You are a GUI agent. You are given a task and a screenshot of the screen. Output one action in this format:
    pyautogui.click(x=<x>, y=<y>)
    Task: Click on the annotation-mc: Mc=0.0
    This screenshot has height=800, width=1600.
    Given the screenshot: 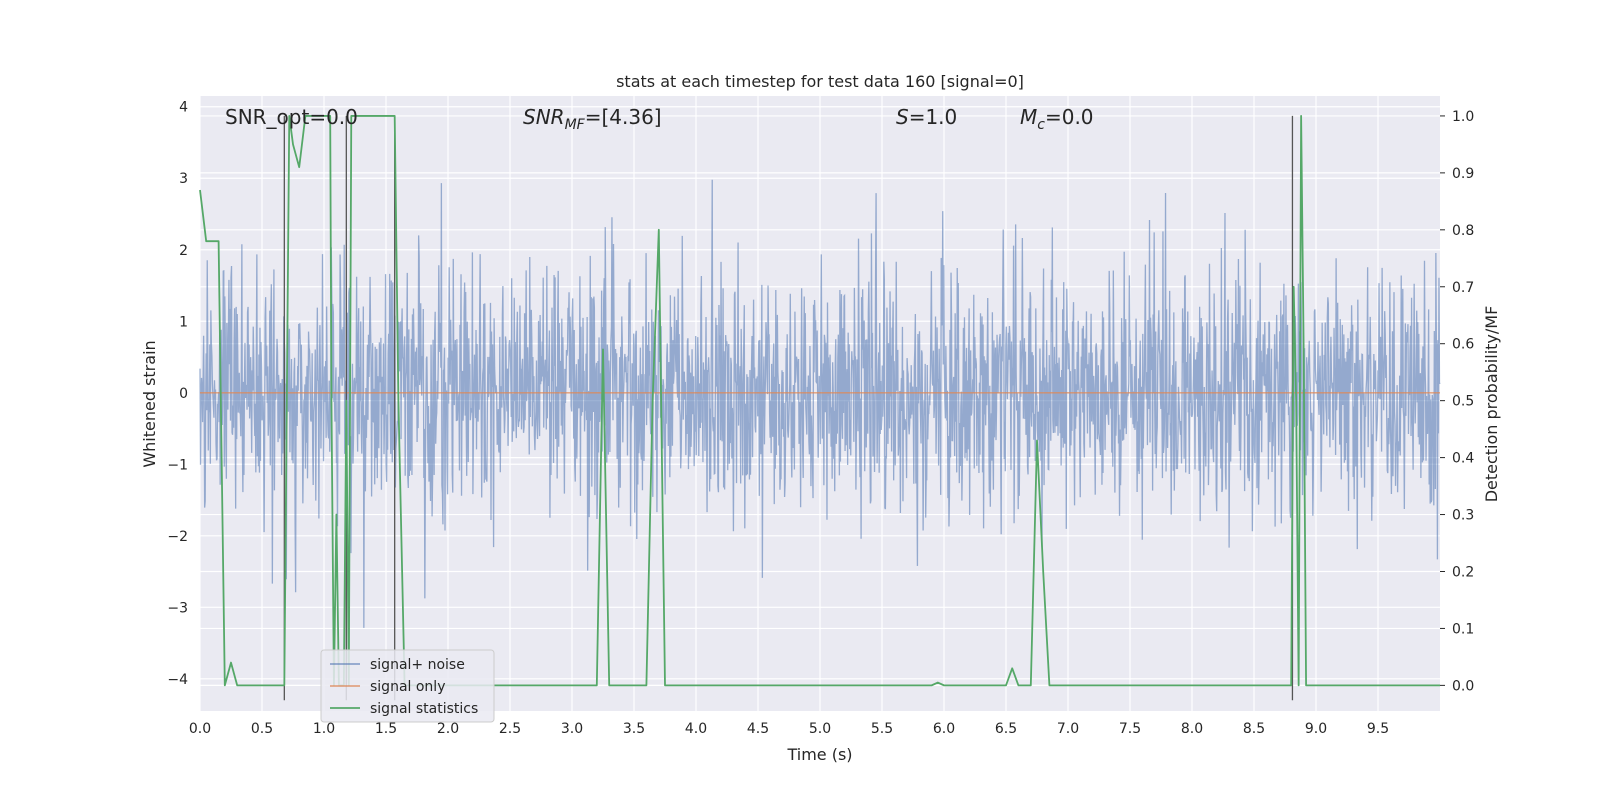 What is the action you would take?
    pyautogui.click(x=1057, y=119)
    